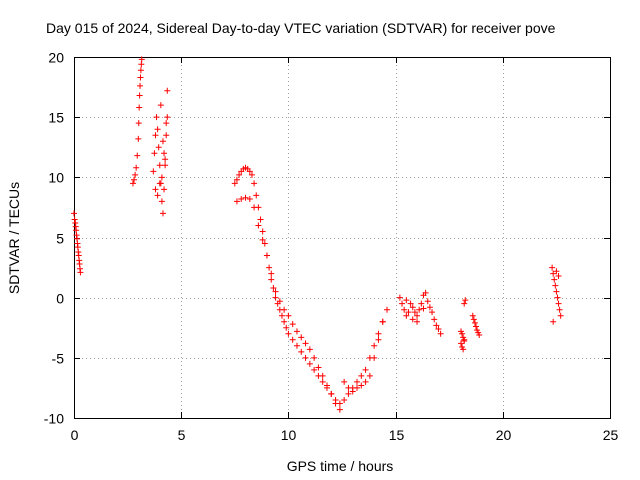 Image resolution: width=640 pixels, height=480 pixels. I want to click on y-axis-label: SDTVAR / TECUs, so click(14, 238).